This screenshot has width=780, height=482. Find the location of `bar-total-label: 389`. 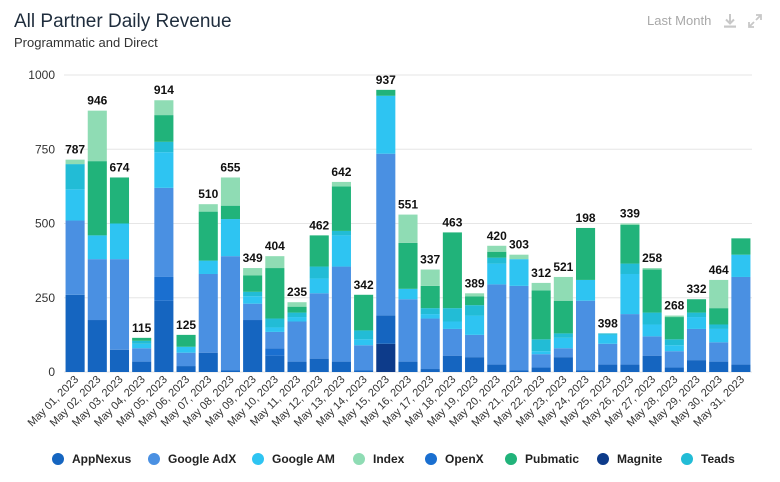

bar-total-label: 389 is located at coordinates (475, 283).